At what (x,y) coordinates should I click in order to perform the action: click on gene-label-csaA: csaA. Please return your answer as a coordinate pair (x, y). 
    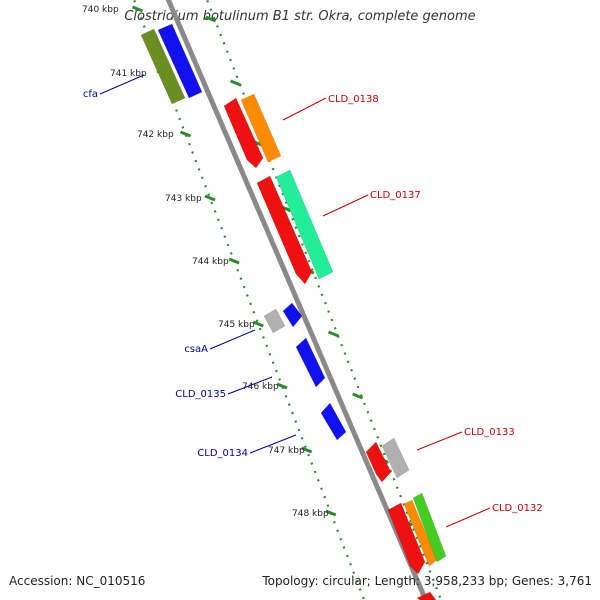
    Looking at the image, I should click on (196, 349).